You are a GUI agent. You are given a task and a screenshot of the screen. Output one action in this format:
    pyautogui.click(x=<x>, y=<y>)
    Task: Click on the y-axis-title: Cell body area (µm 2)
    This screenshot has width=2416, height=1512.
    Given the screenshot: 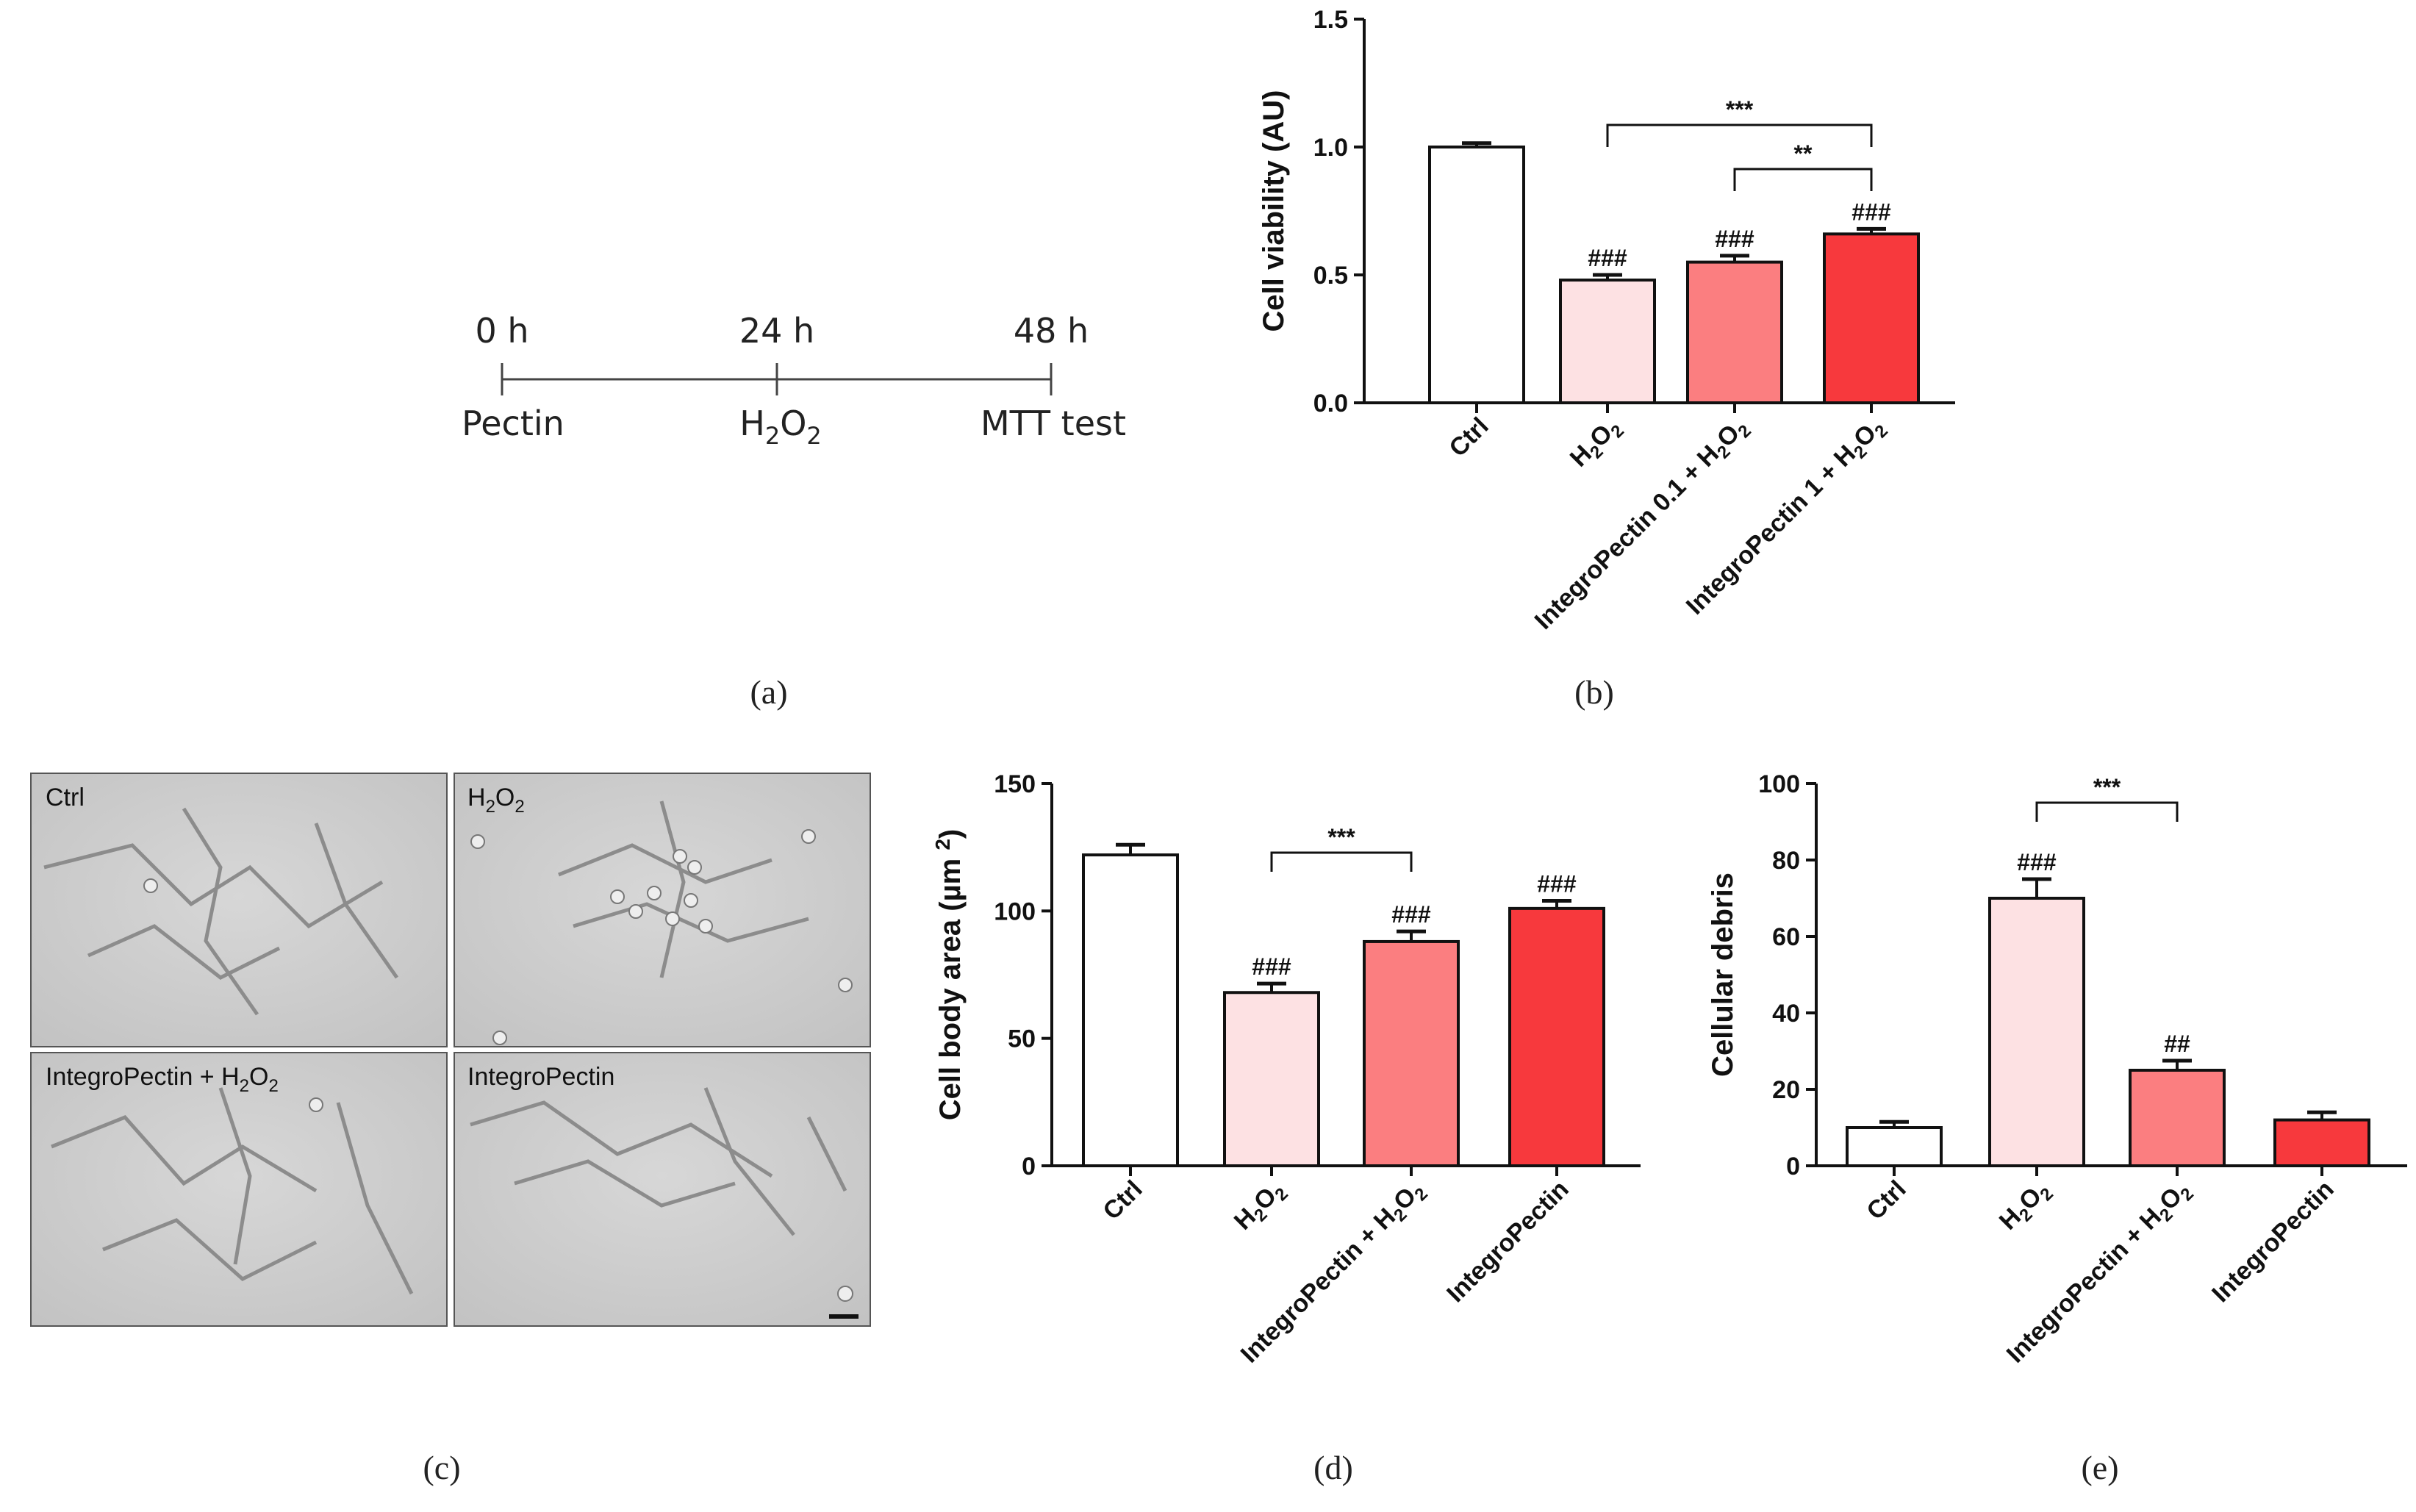 What is the action you would take?
    pyautogui.click(x=949, y=975)
    